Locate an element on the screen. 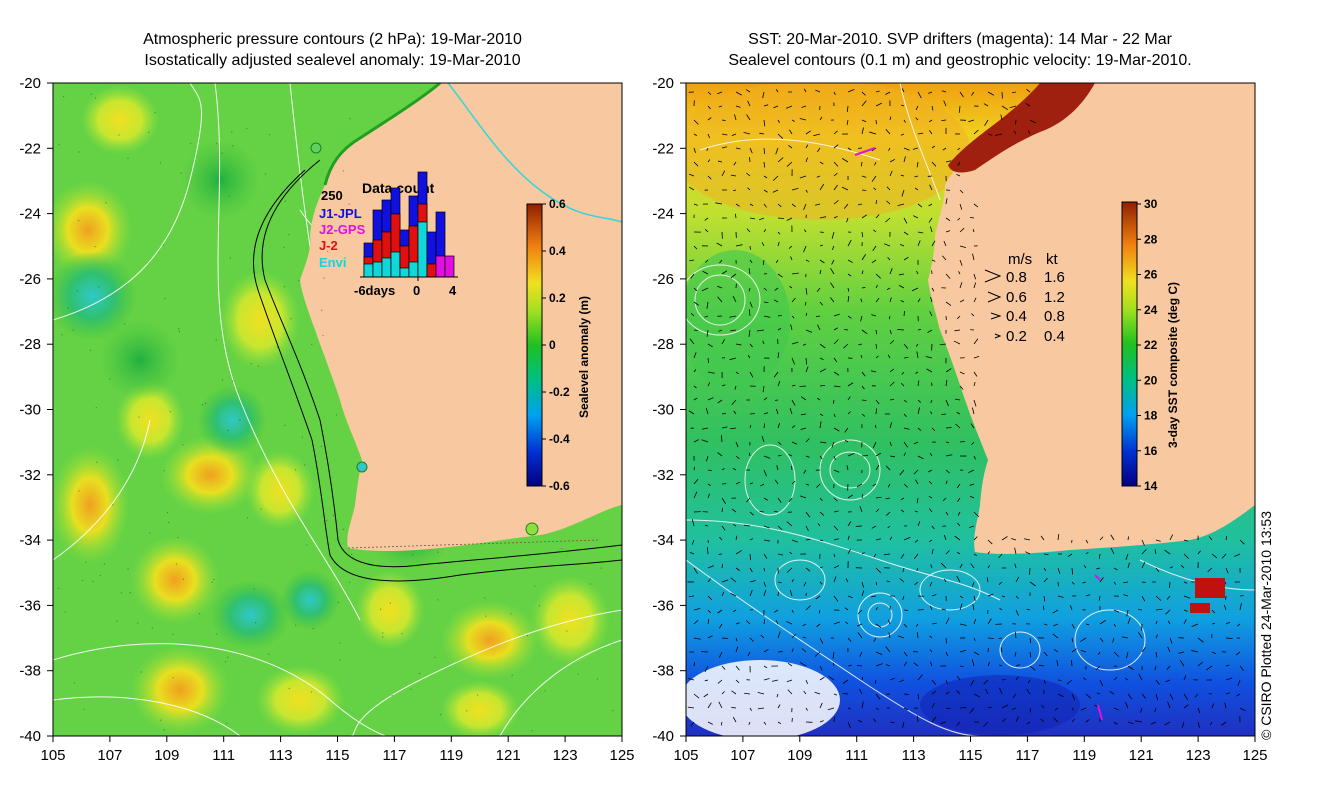 The width and height of the screenshot is (1320, 810). colorbar-tick-label: -0.6 is located at coordinates (559, 486).